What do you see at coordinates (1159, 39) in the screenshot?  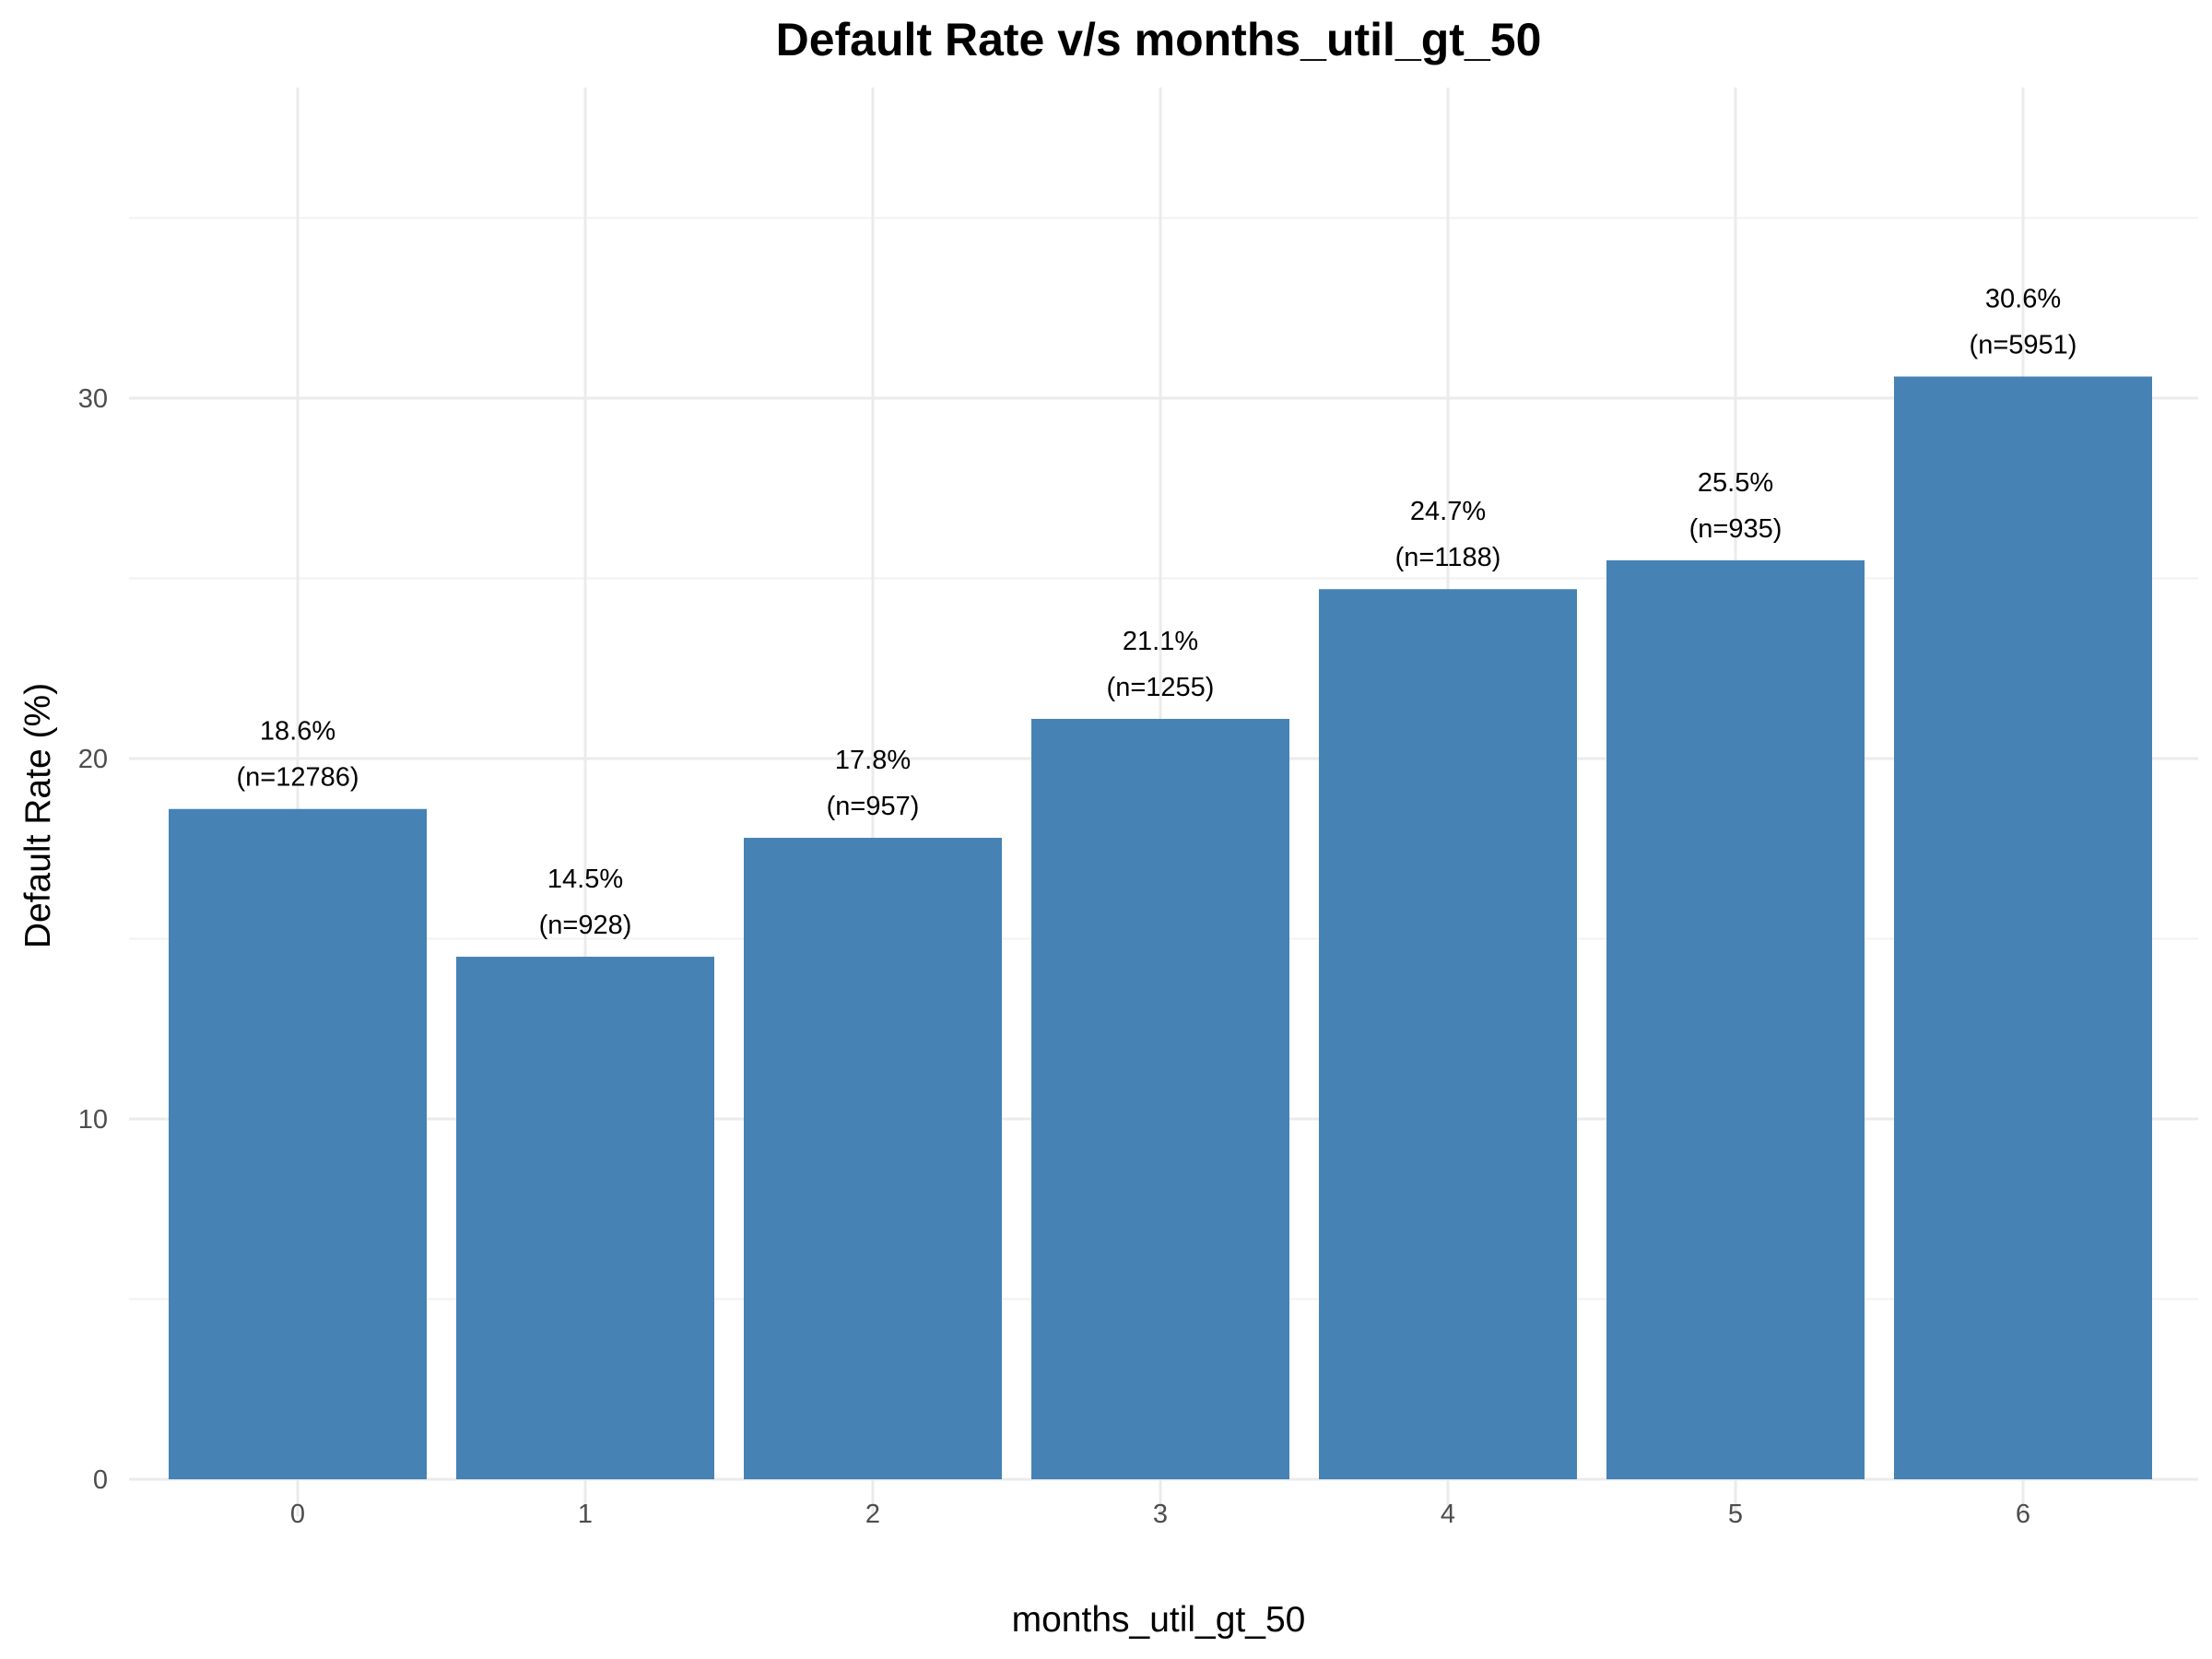 I see `chart-title: Default Rate v/s months_util_gt_50` at bounding box center [1159, 39].